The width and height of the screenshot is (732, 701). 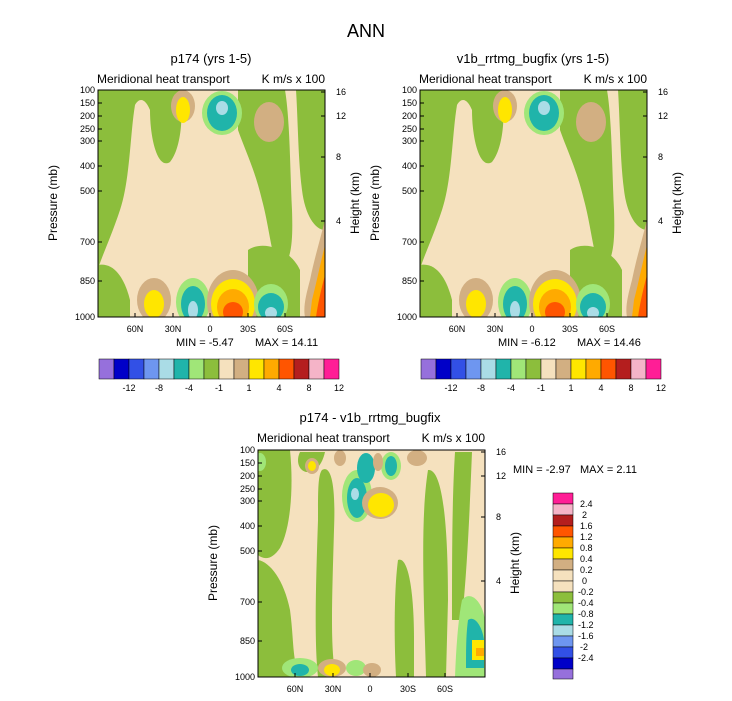 What do you see at coordinates (436, 290) in the screenshot?
I see `field-region-b3` at bounding box center [436, 290].